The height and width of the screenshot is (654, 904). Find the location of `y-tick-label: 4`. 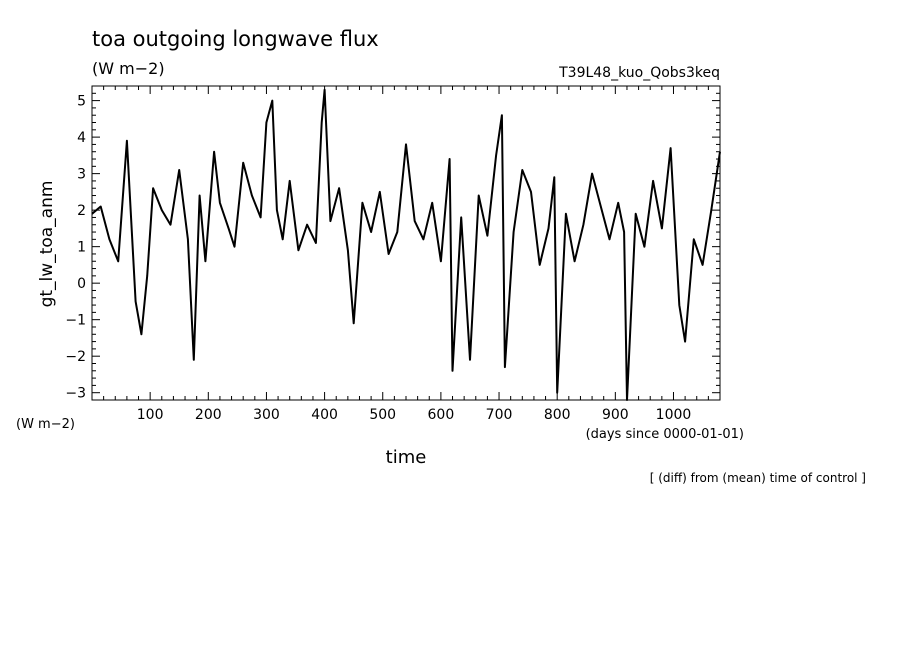

y-tick-label: 4 is located at coordinates (81, 138).